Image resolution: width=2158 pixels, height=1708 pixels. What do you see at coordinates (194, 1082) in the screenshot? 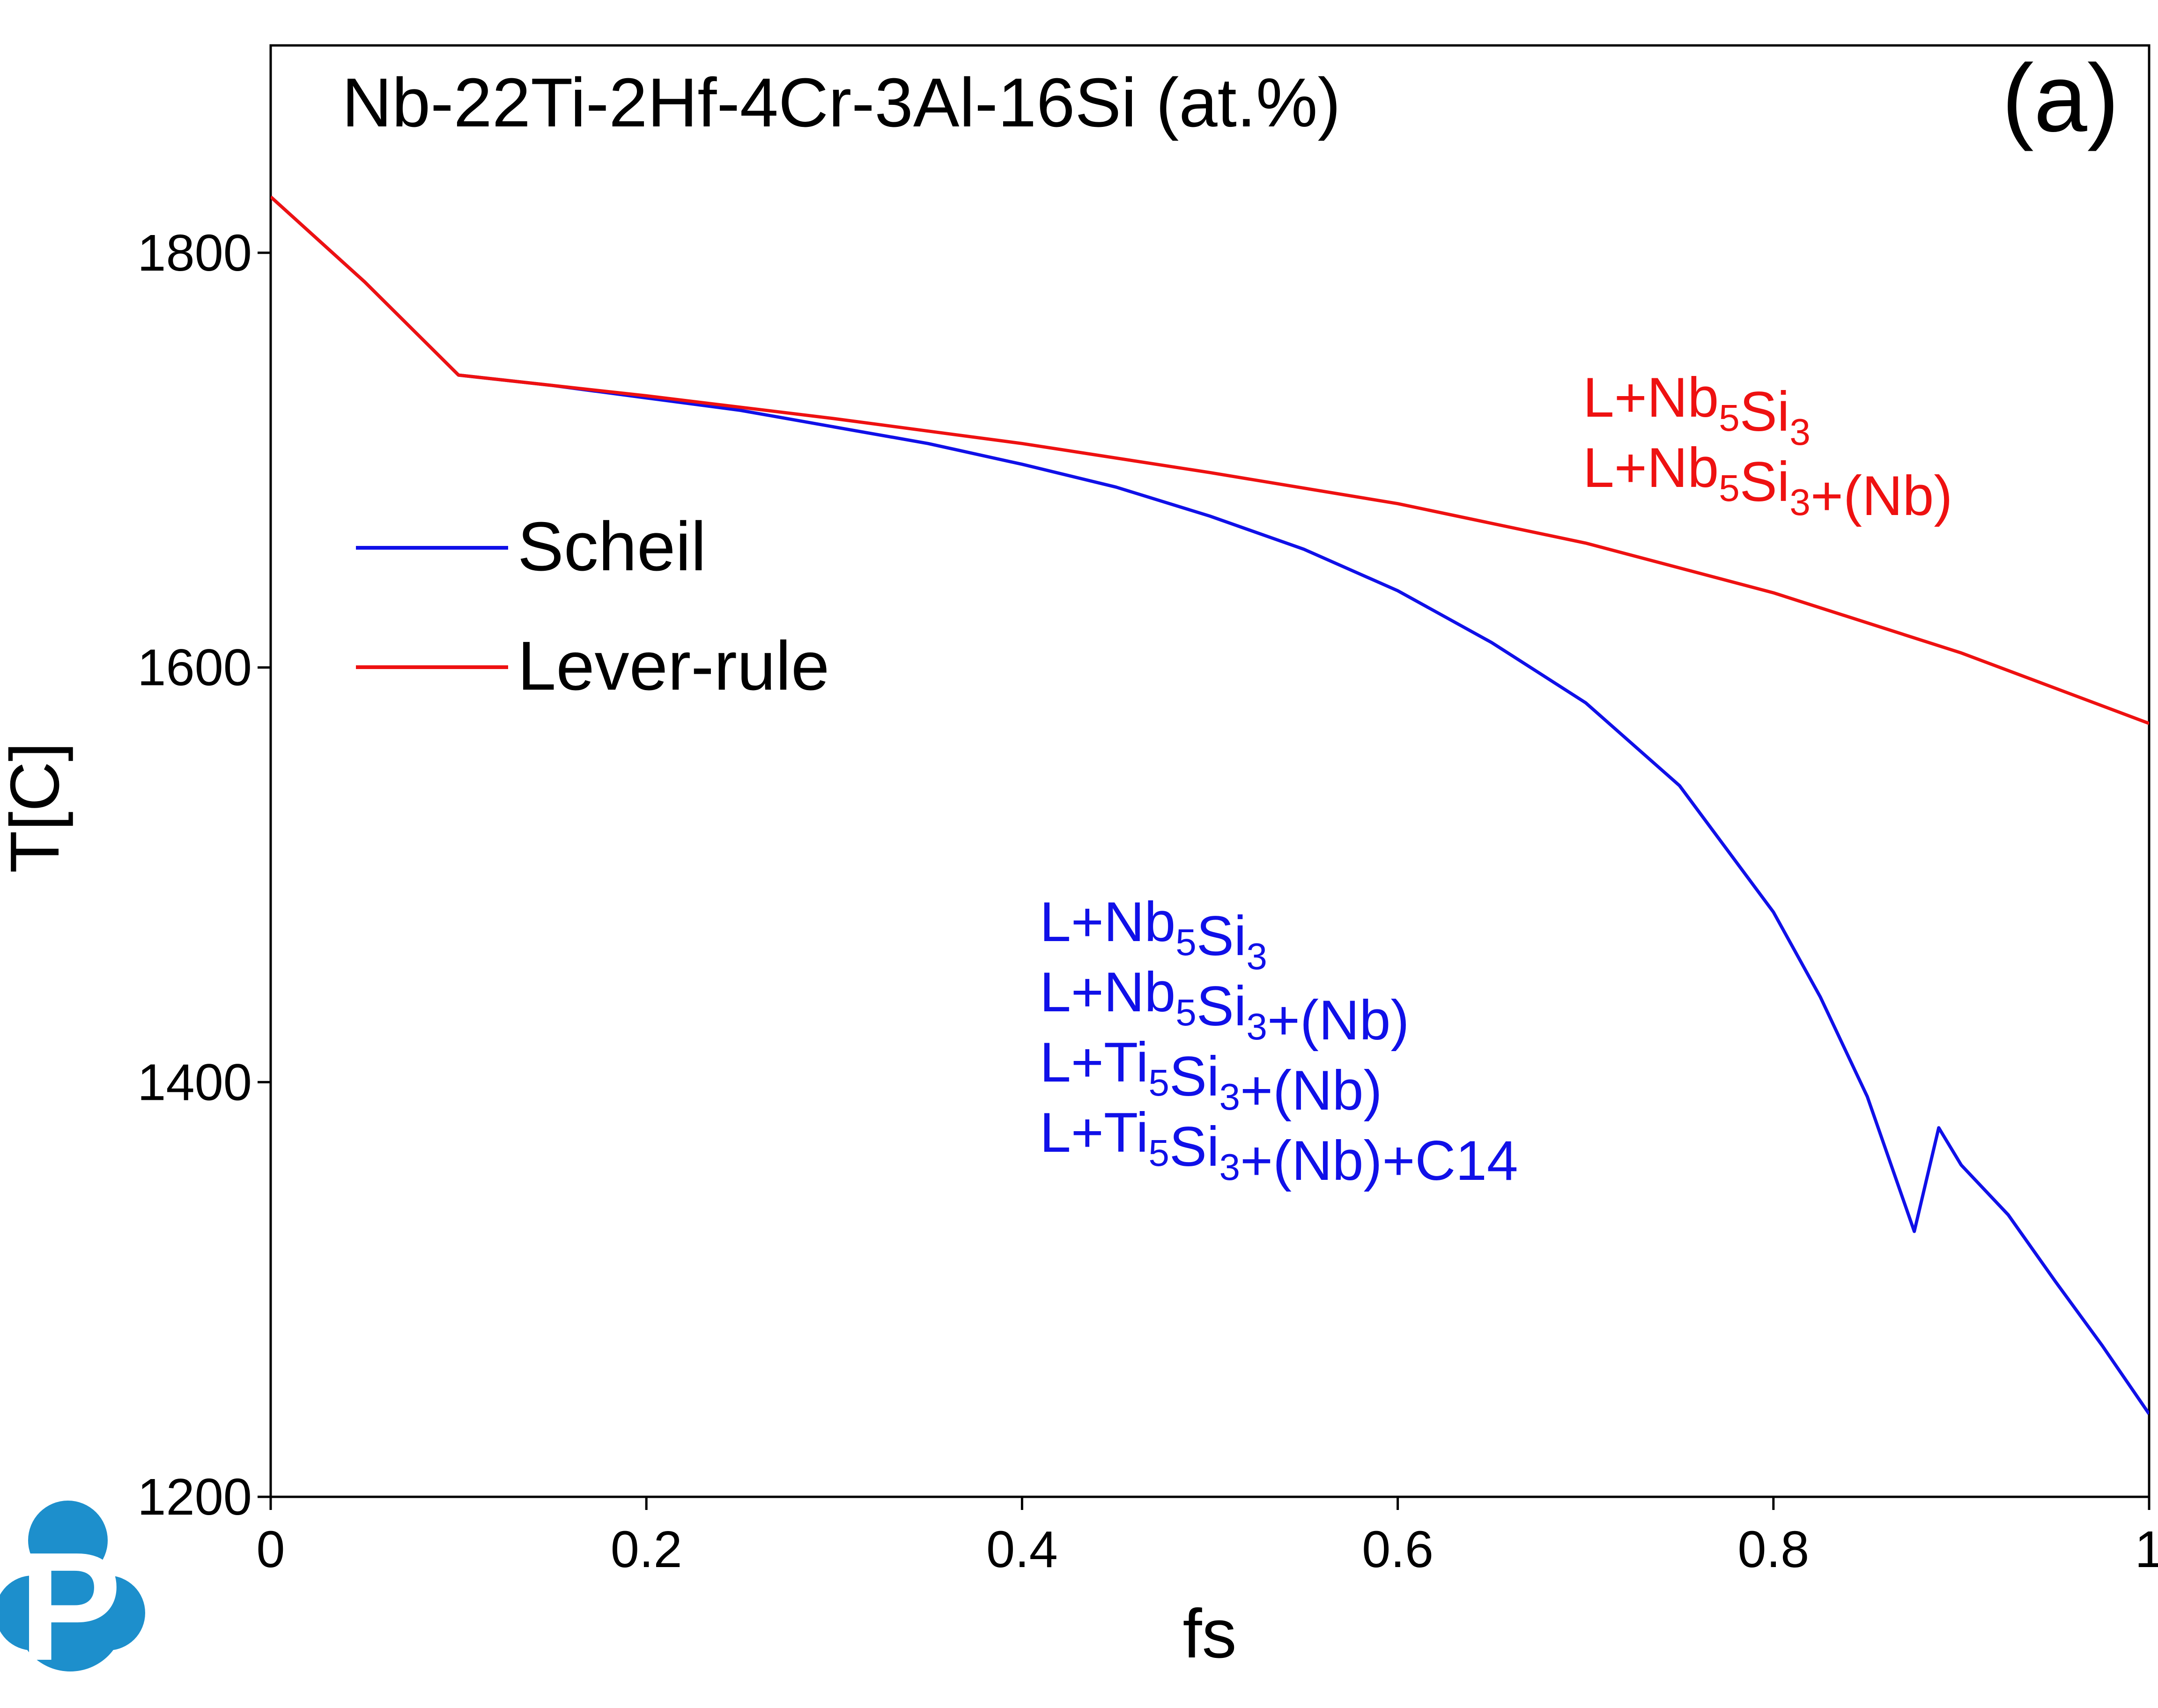
I see `y-tick-label: 1400` at bounding box center [194, 1082].